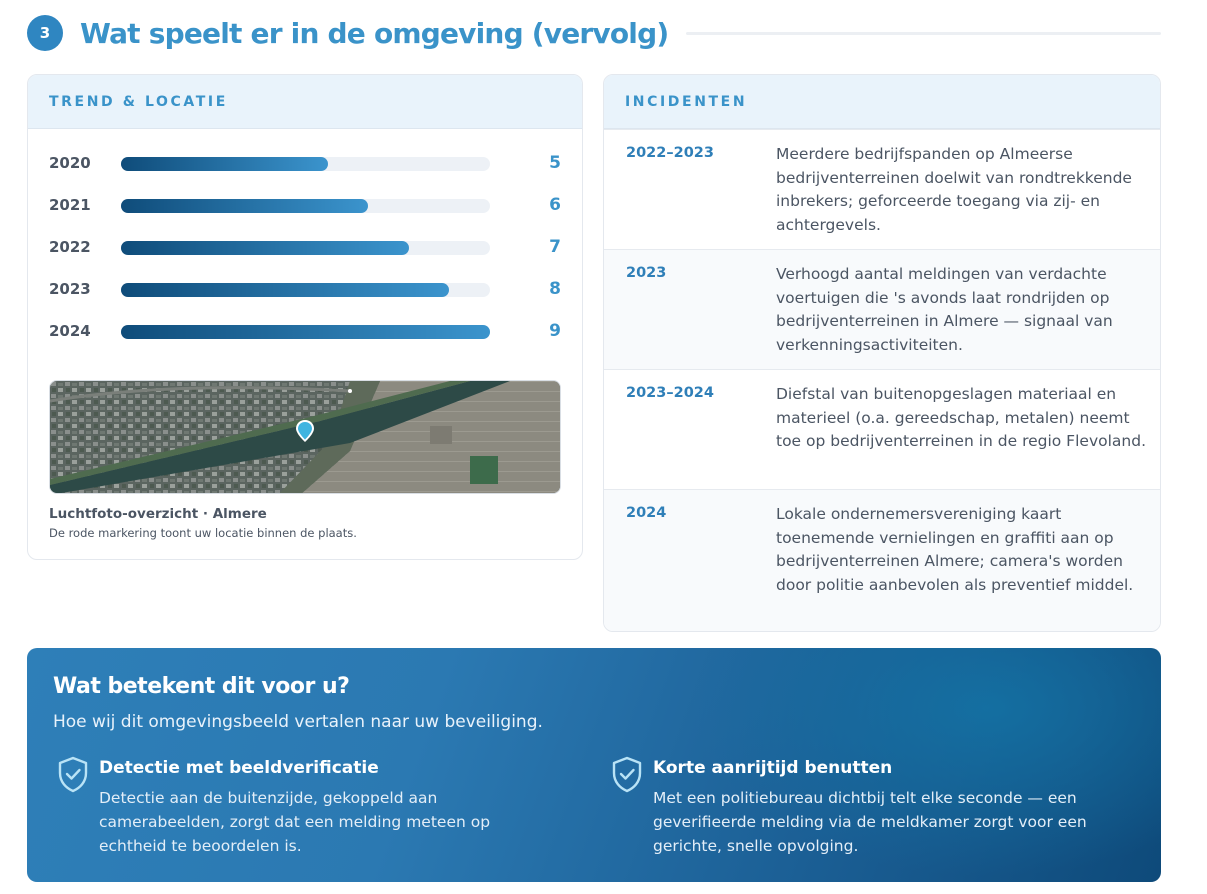 This screenshot has height=894, width=1207. I want to click on trend-bar-row: 2023 8, so click(305, 289).